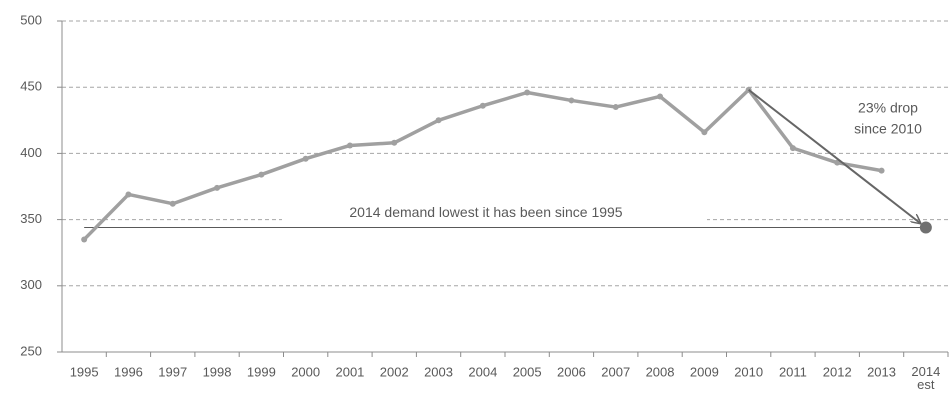 This screenshot has width=950, height=407. I want to click on x-tick-label: 2004, so click(482, 371).